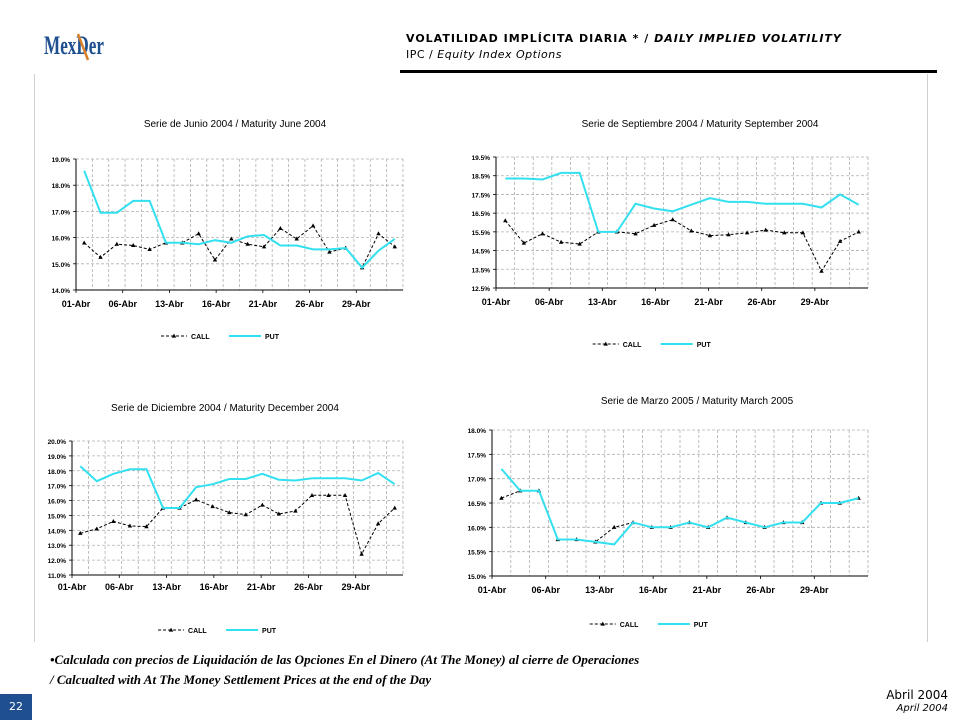 Image resolution: width=960 pixels, height=720 pixels. Describe the element at coordinates (481, 158) in the screenshot. I see `y-tick-label: 19.5%` at that location.